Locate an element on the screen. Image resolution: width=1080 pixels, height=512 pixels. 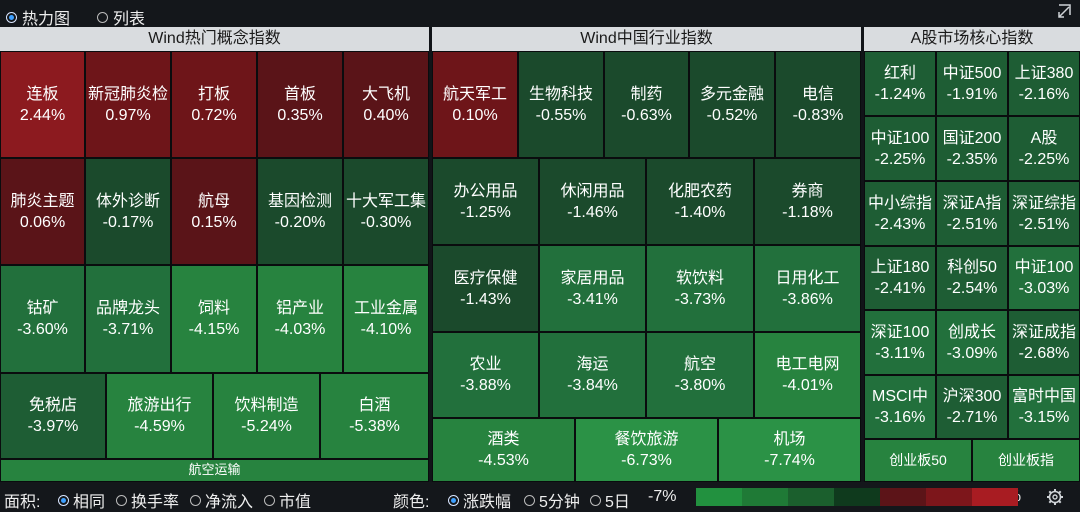
heatmap-cell: 软饮料 -3.73% is located at coordinates (700, 288).